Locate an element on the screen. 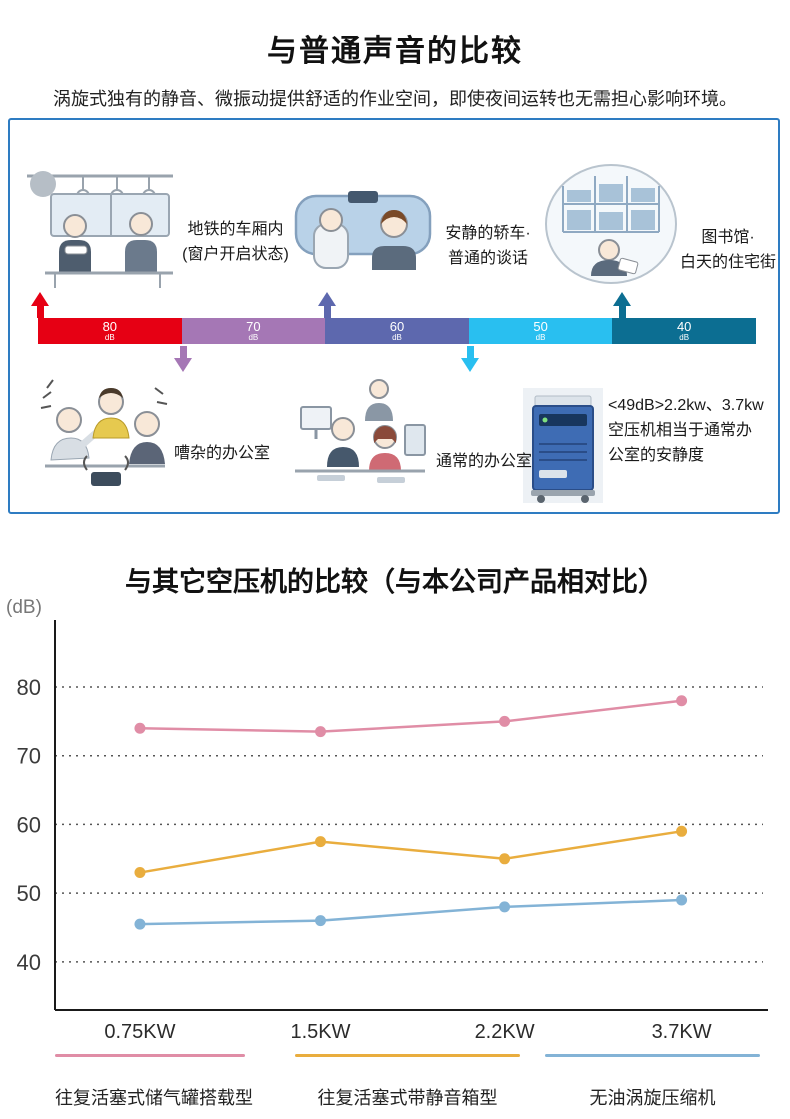 The image size is (790, 1119). noisy-office-illustration is located at coordinates (104, 432).